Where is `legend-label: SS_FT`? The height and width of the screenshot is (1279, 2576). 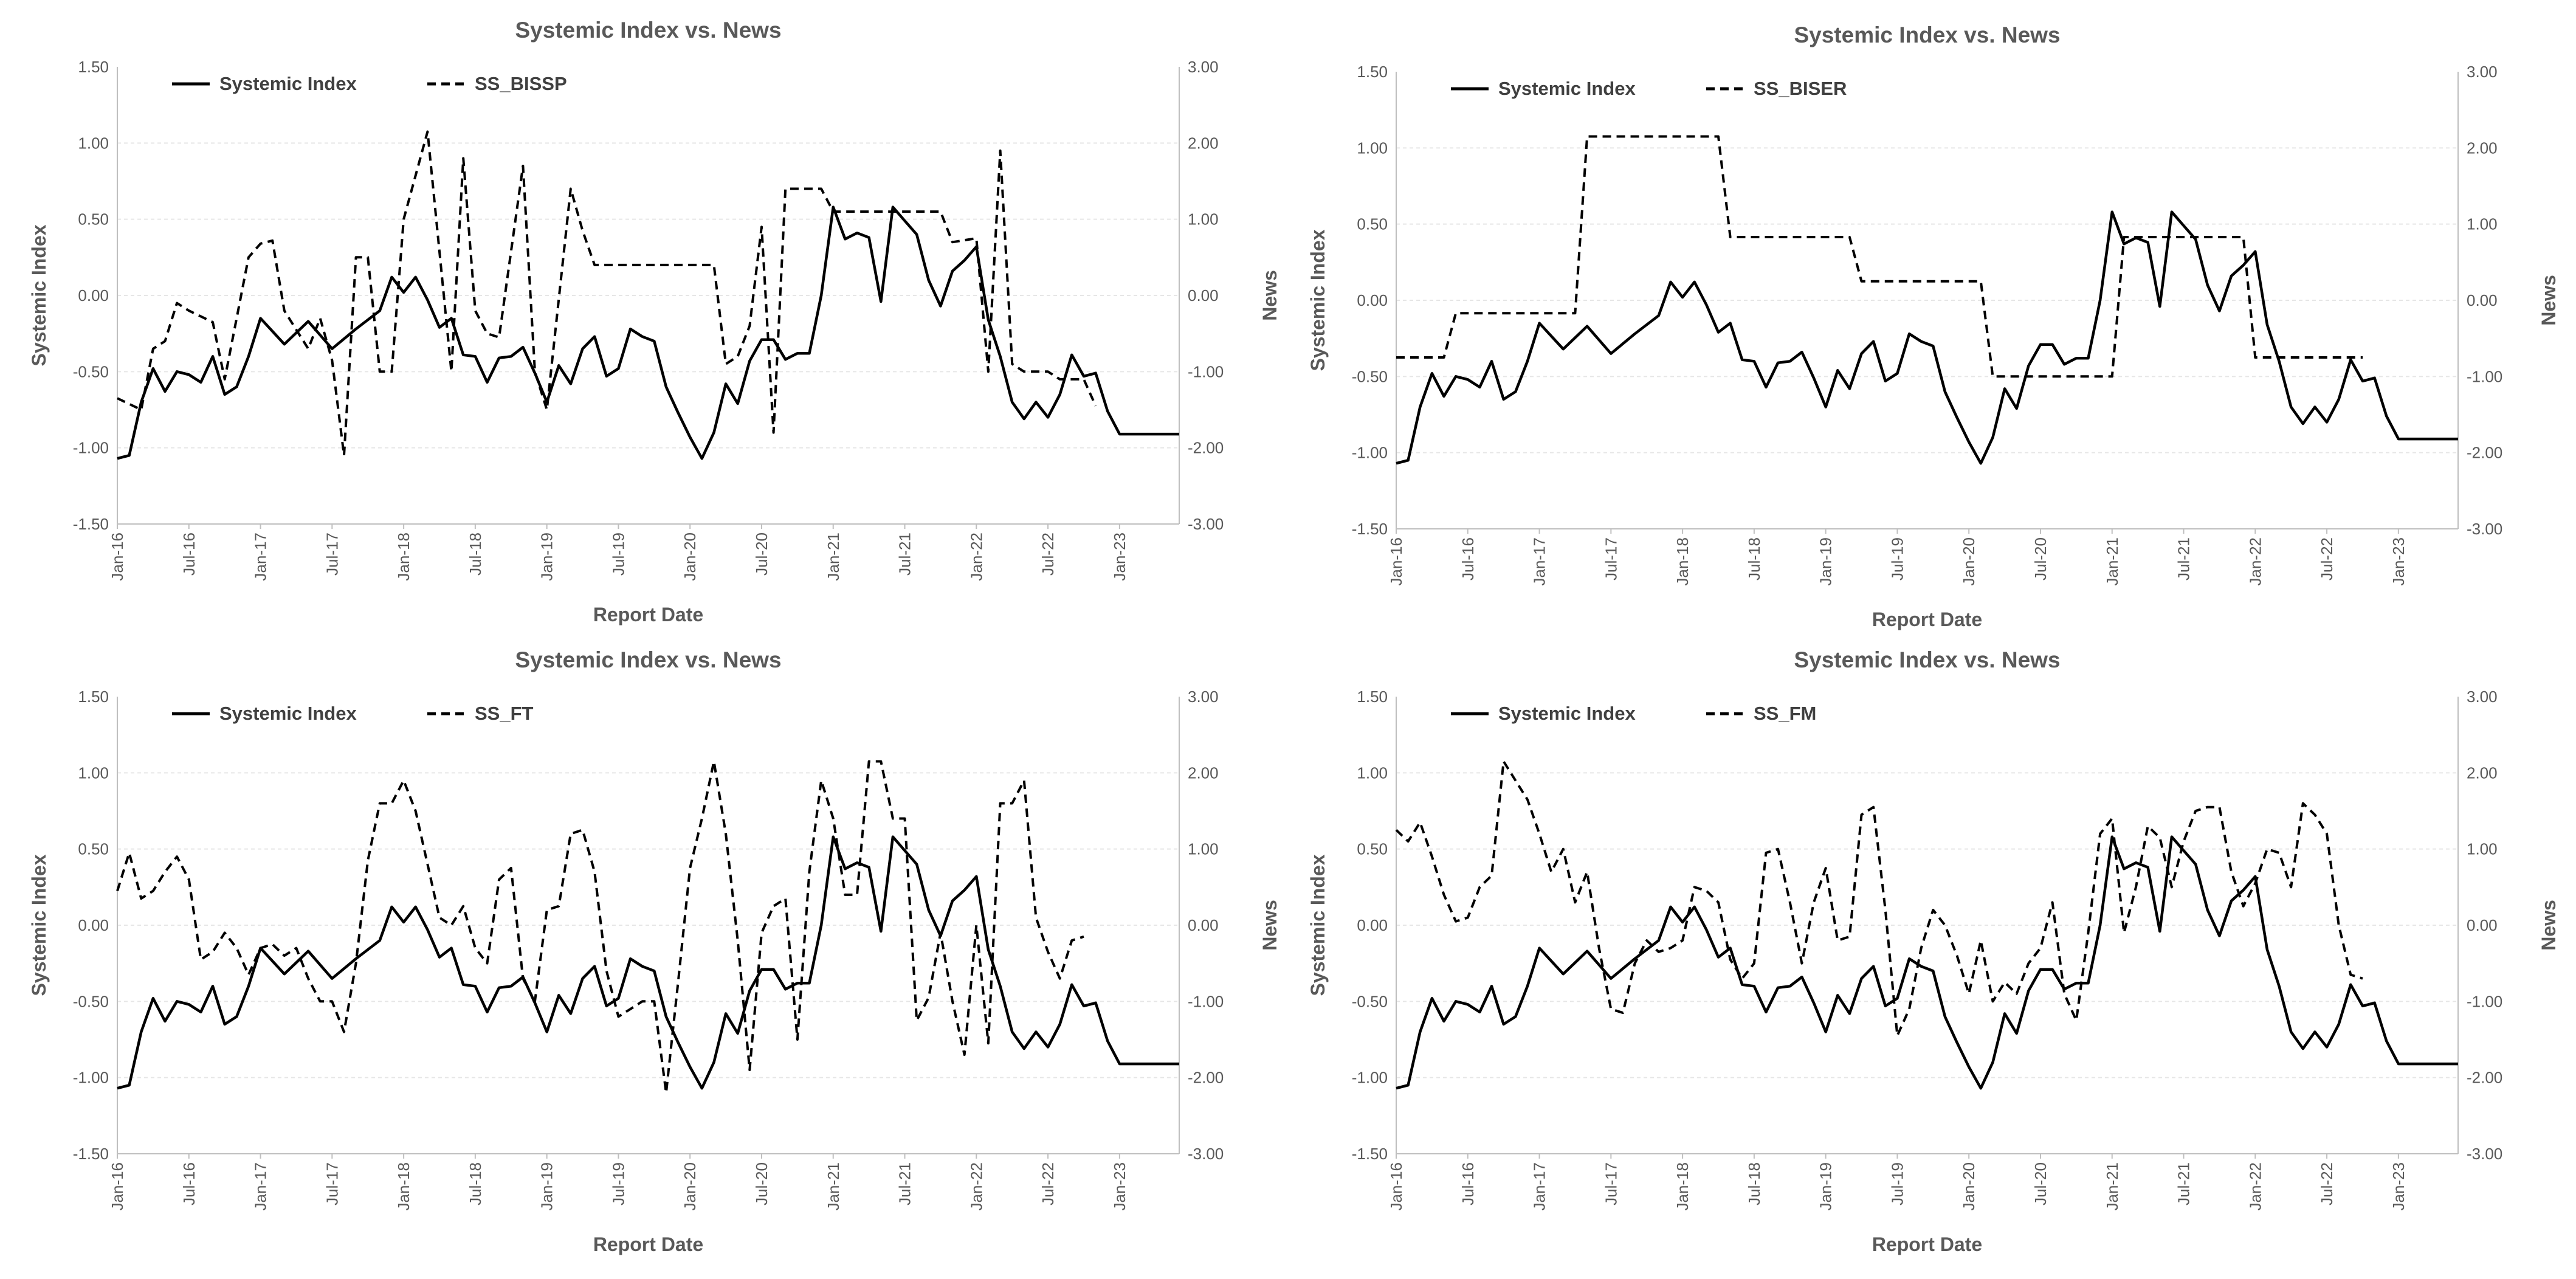
legend-label: SS_FT is located at coordinates (504, 713).